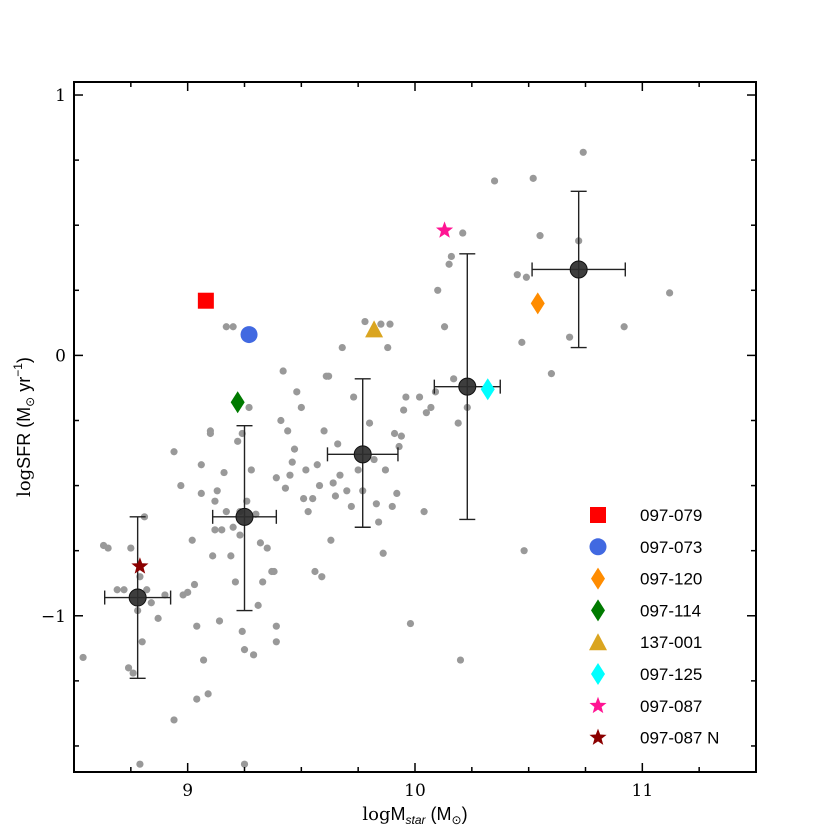  Describe the element at coordinates (60, 356) in the screenshot. I see `y-tick-label: 0` at that location.